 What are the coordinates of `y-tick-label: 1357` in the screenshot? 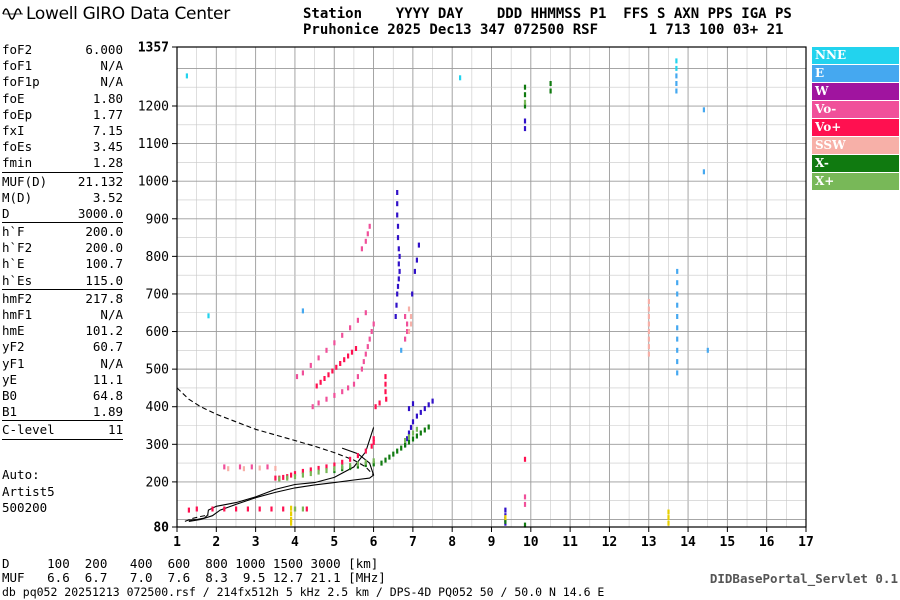 It's located at (153, 48).